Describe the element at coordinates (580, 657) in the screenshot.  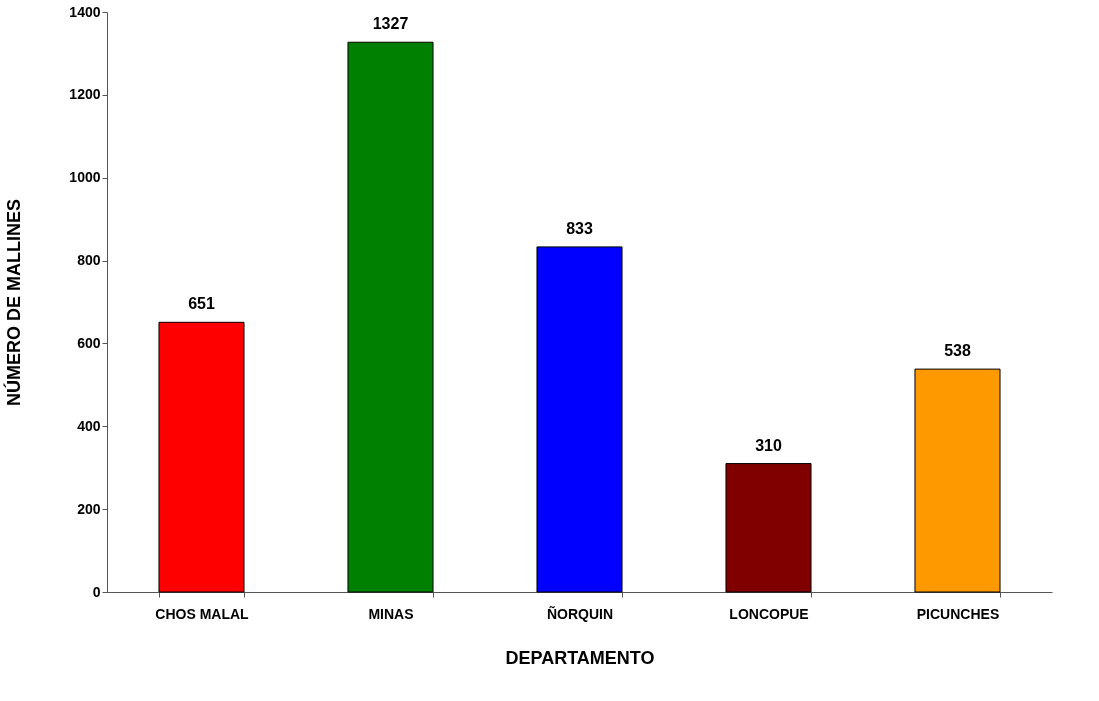
I see `x-axis-title: DEPARTAMENTO` at that location.